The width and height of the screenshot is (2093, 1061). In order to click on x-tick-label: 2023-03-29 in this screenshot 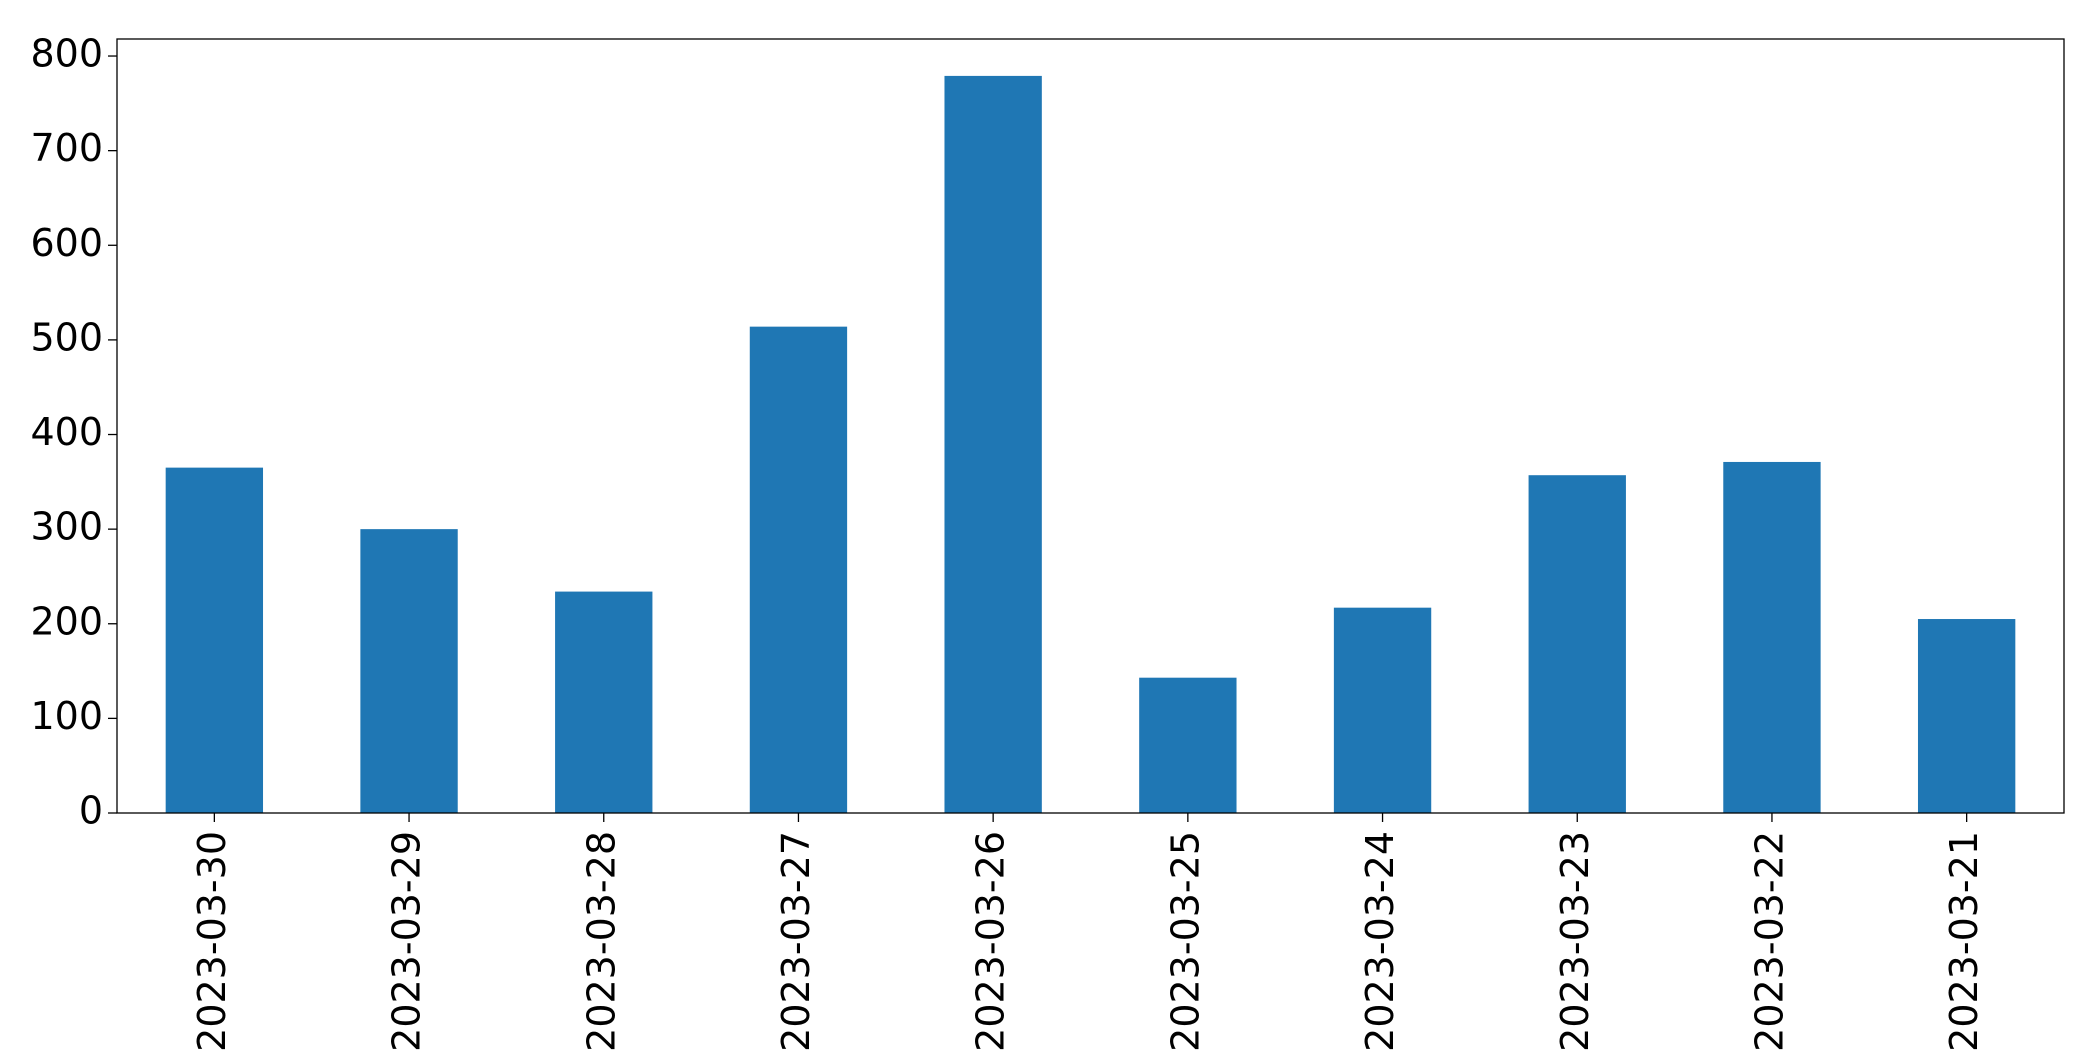, I will do `click(407, 941)`.